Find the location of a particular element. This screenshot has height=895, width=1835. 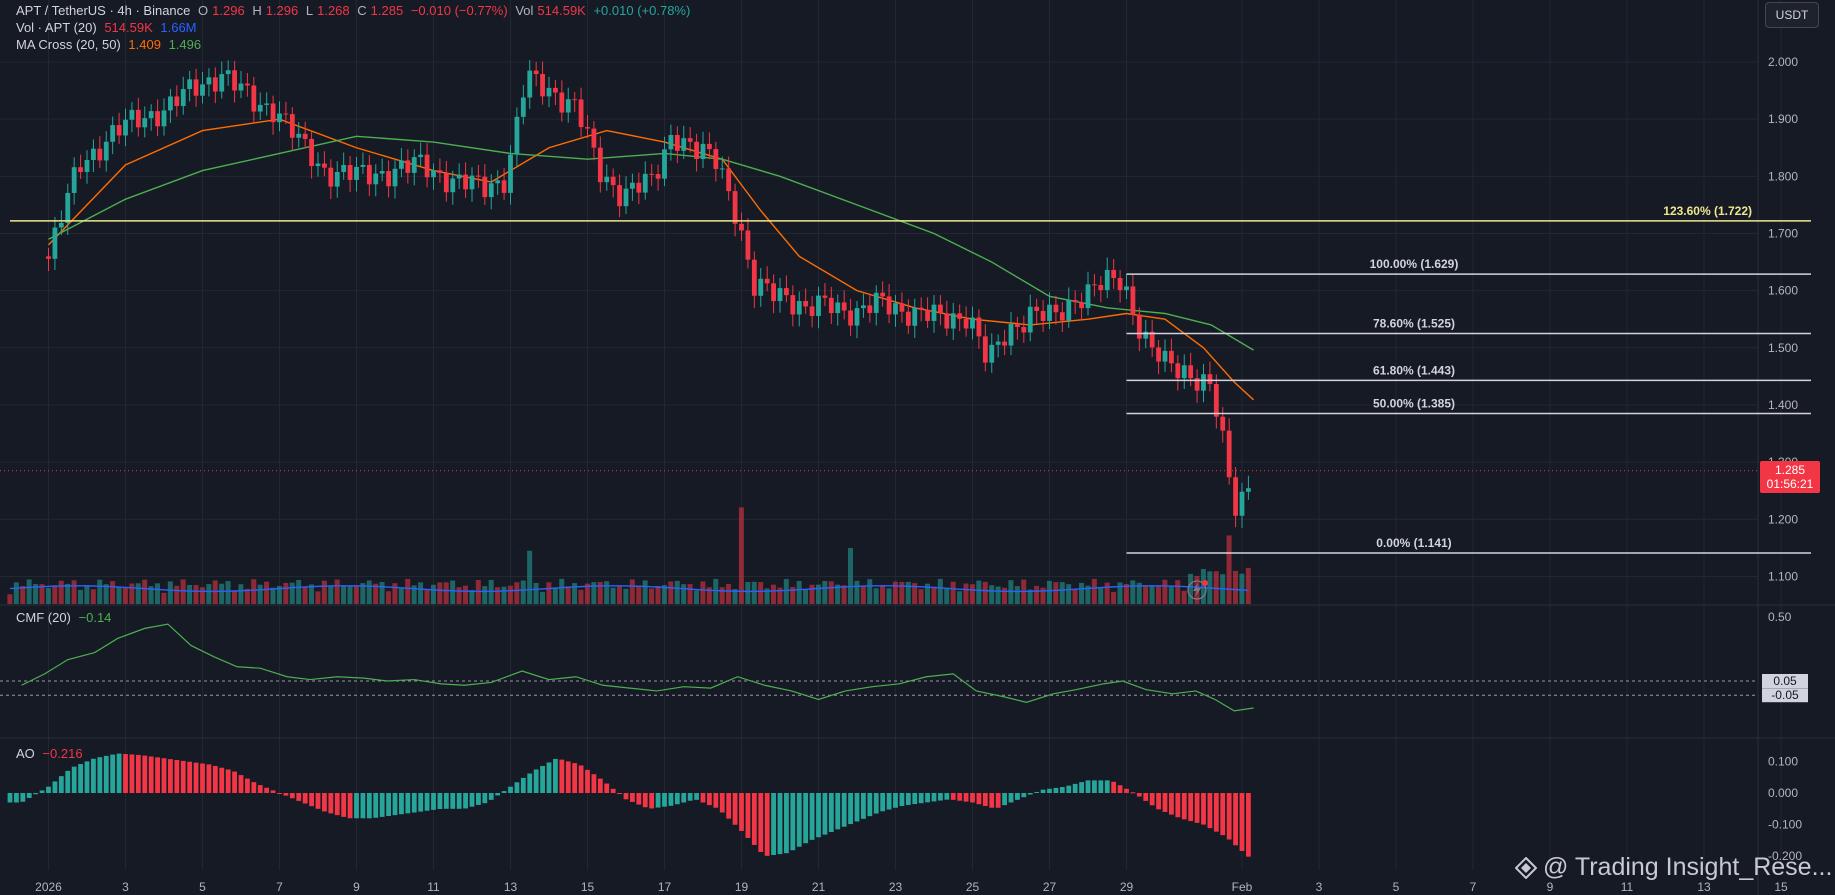

time-tick-label: 9 is located at coordinates (1550, 887).